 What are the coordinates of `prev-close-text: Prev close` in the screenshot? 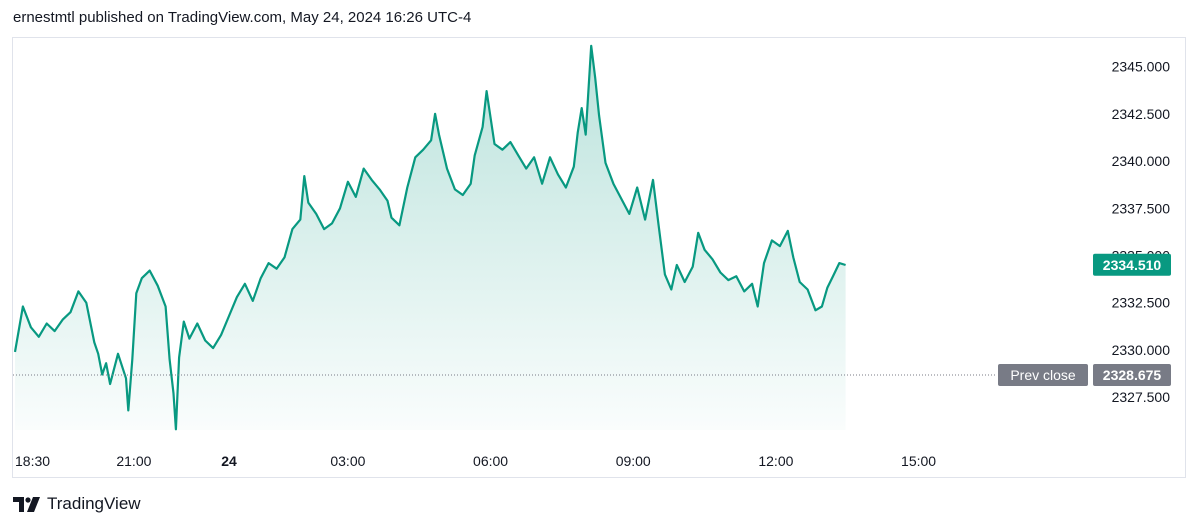 It's located at (1043, 375).